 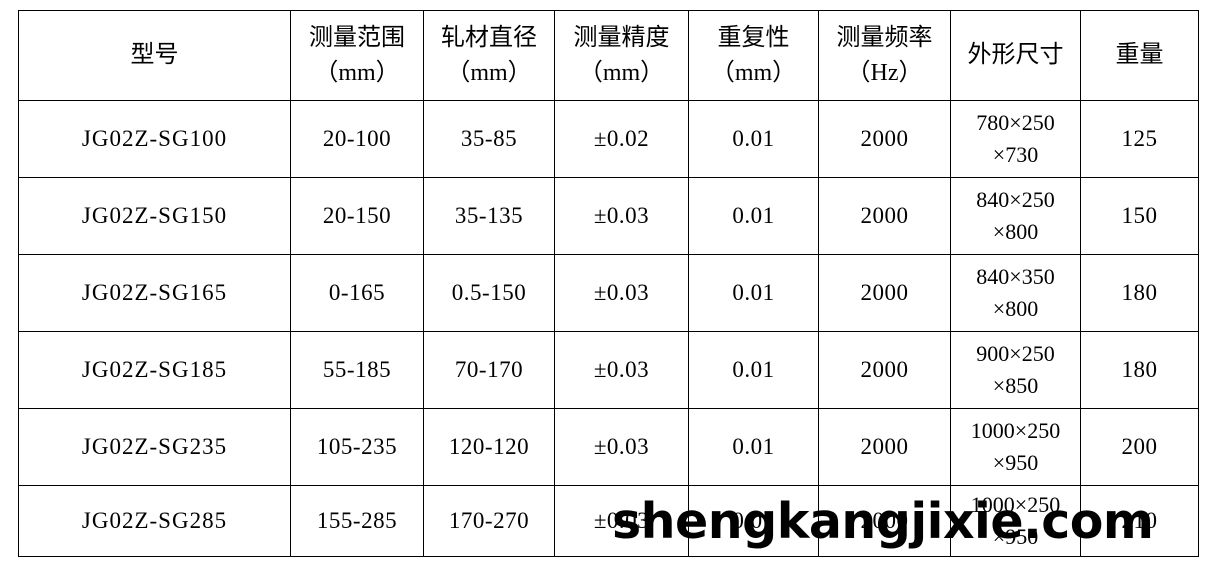 I want to click on column-header-rep-line2: （mm）, so click(x=753, y=72).